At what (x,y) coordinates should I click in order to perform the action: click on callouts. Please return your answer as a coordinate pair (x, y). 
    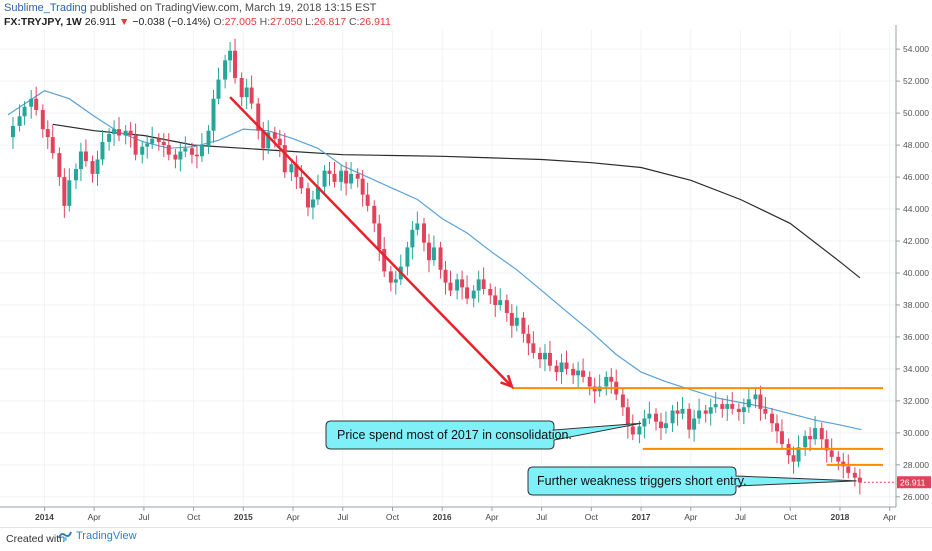
    Looking at the image, I should click on (591, 458).